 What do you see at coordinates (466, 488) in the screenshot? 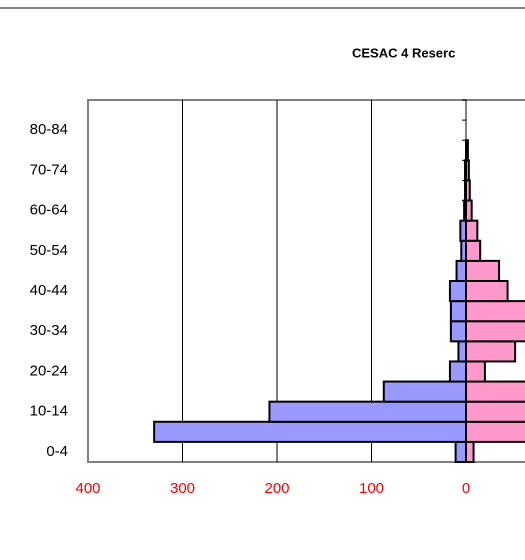
I see `x-tick-label: 0` at bounding box center [466, 488].